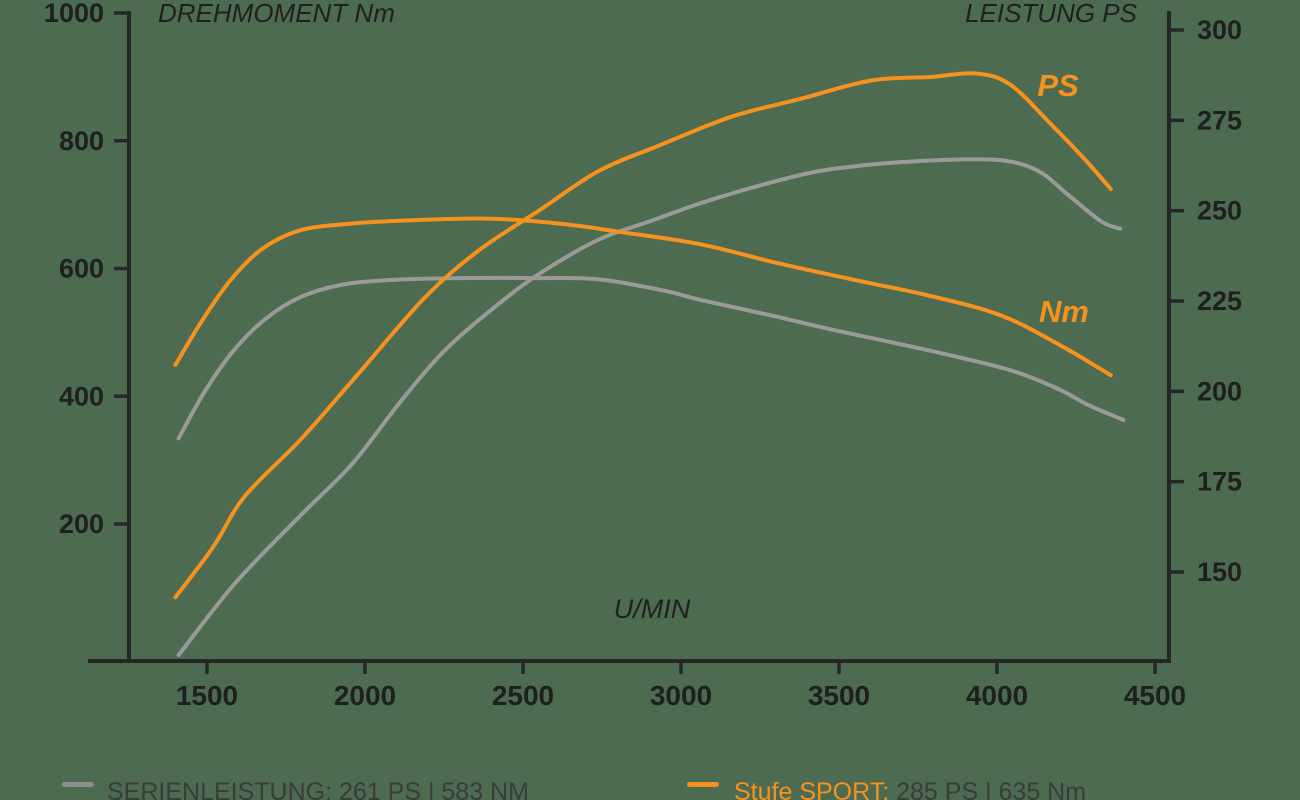 This screenshot has width=1300, height=800. What do you see at coordinates (523, 695) in the screenshot?
I see `x-axis-tick-label: 2500` at bounding box center [523, 695].